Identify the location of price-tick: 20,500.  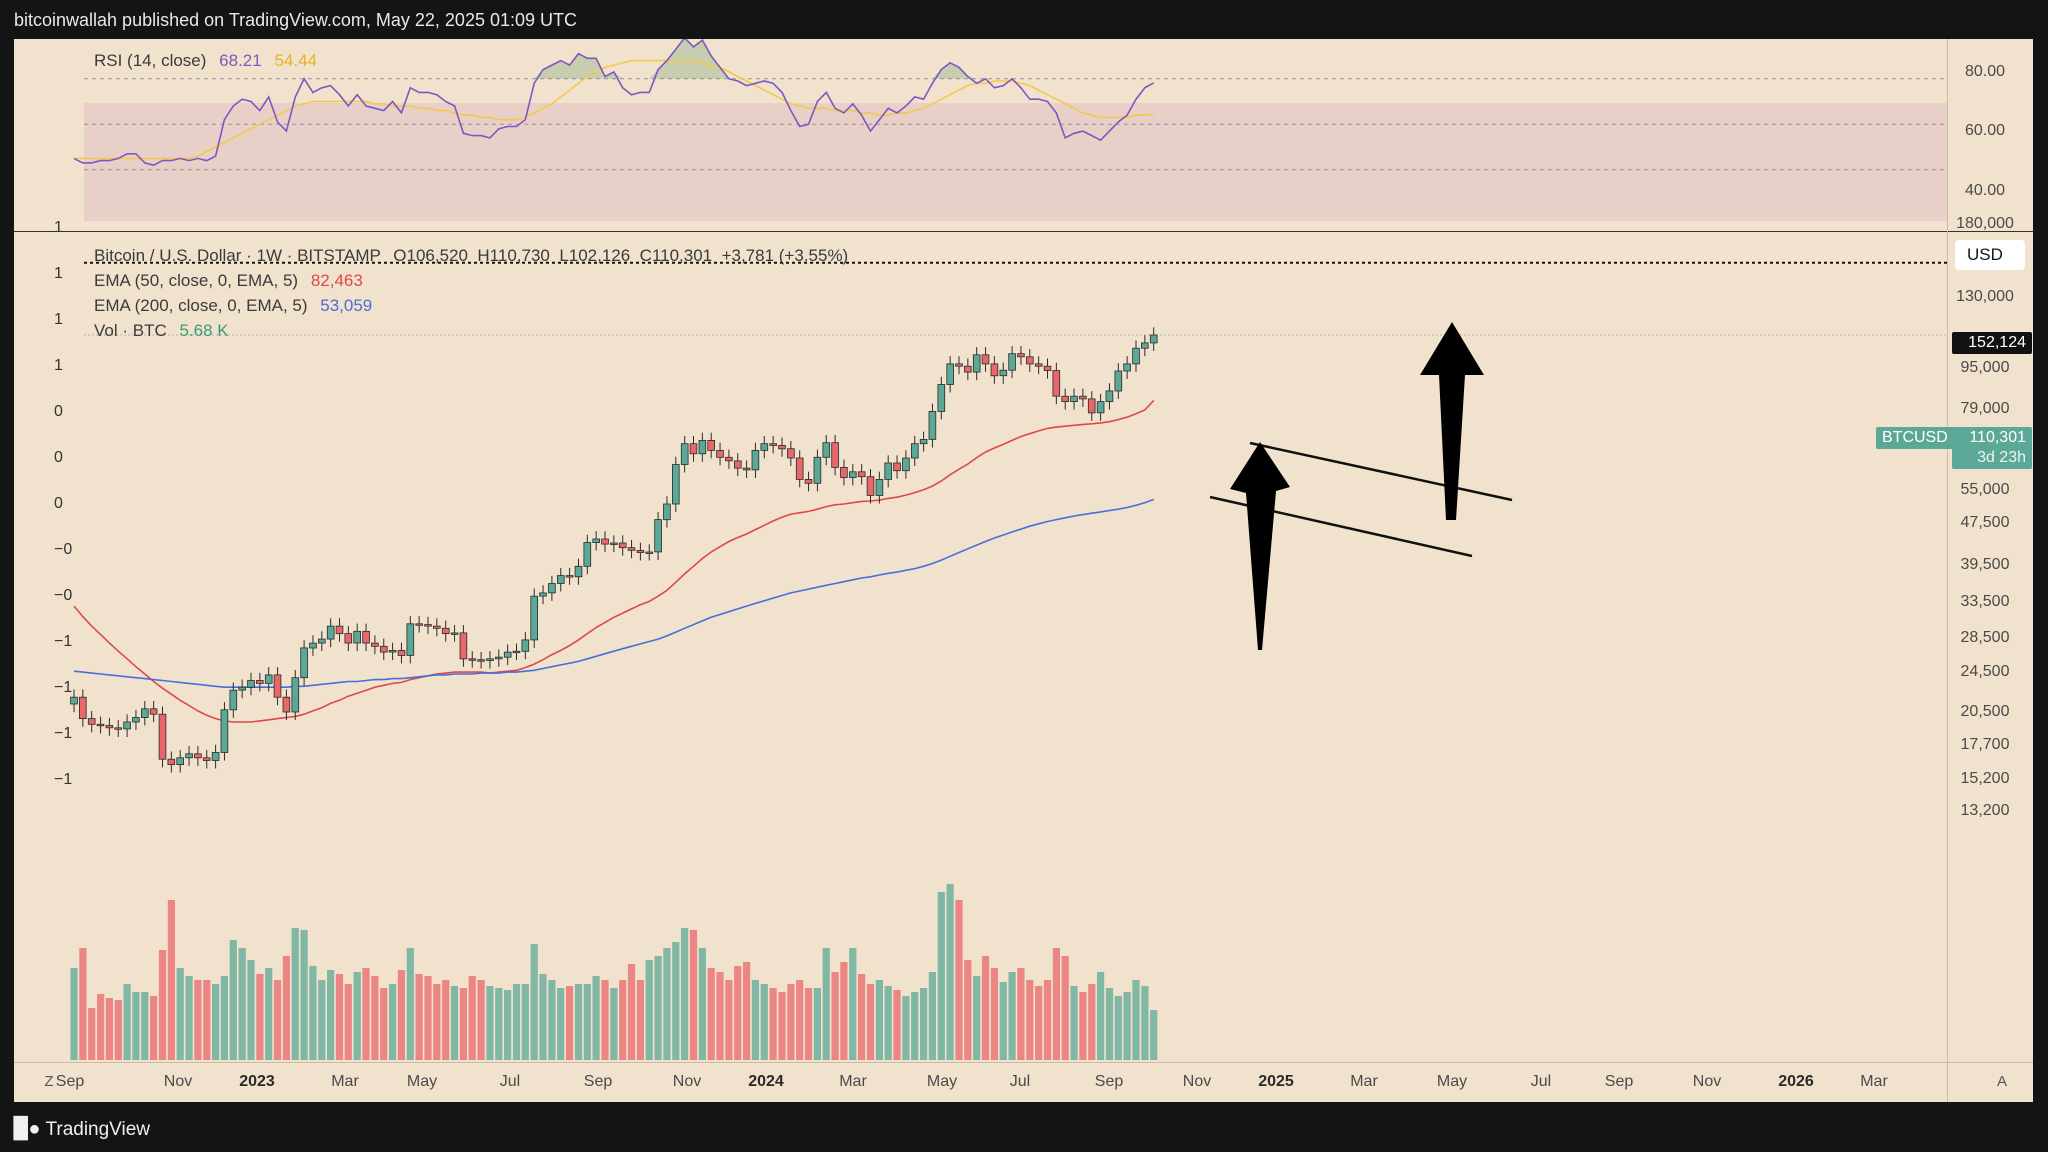
(1985, 712).